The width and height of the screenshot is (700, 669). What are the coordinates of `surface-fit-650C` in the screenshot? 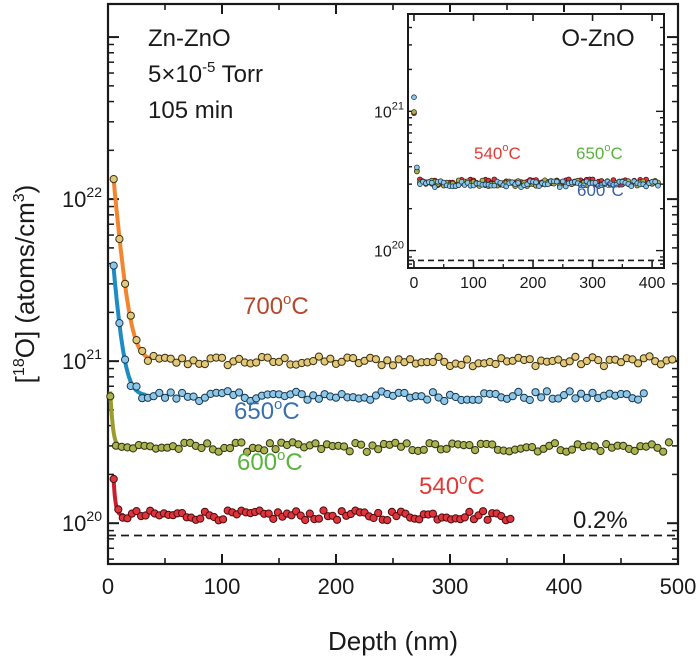 It's located at (129, 332).